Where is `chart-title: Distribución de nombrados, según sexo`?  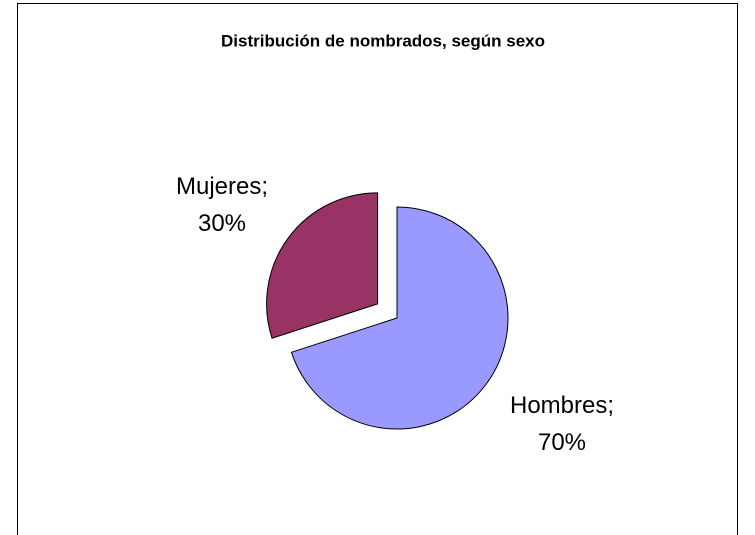 chart-title: Distribución de nombrados, según sexo is located at coordinates (383, 40).